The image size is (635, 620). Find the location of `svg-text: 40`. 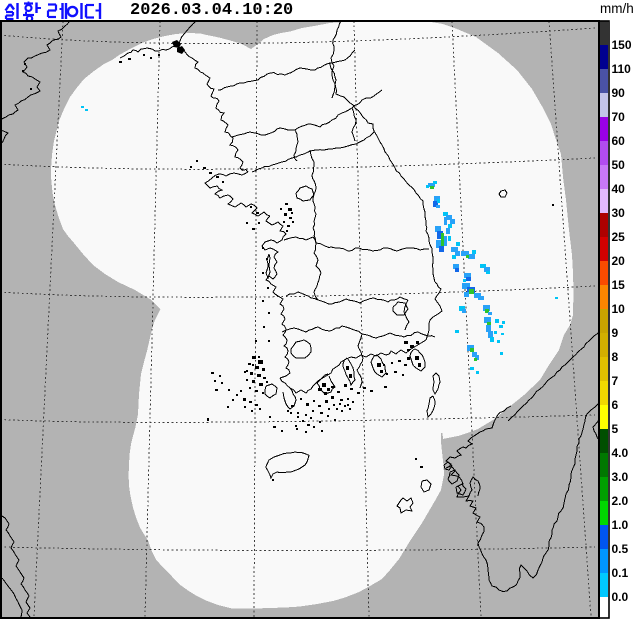

svg-text: 40 is located at coordinates (619, 189).